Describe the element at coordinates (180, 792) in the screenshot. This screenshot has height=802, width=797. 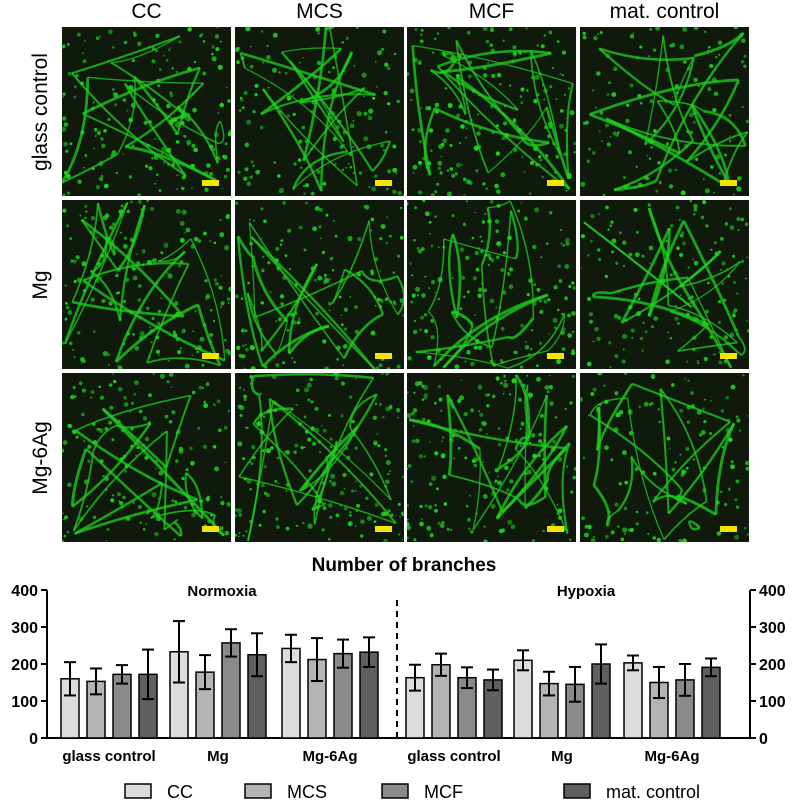
I see `legend-label: CC` at that location.